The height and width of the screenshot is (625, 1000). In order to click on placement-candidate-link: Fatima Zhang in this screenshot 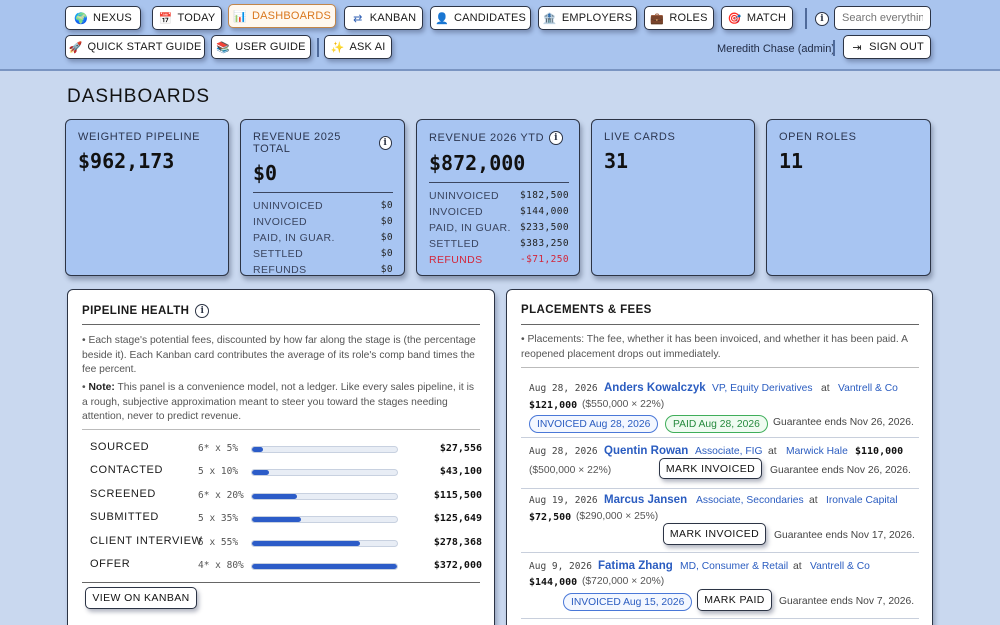, I will do `click(635, 566)`.